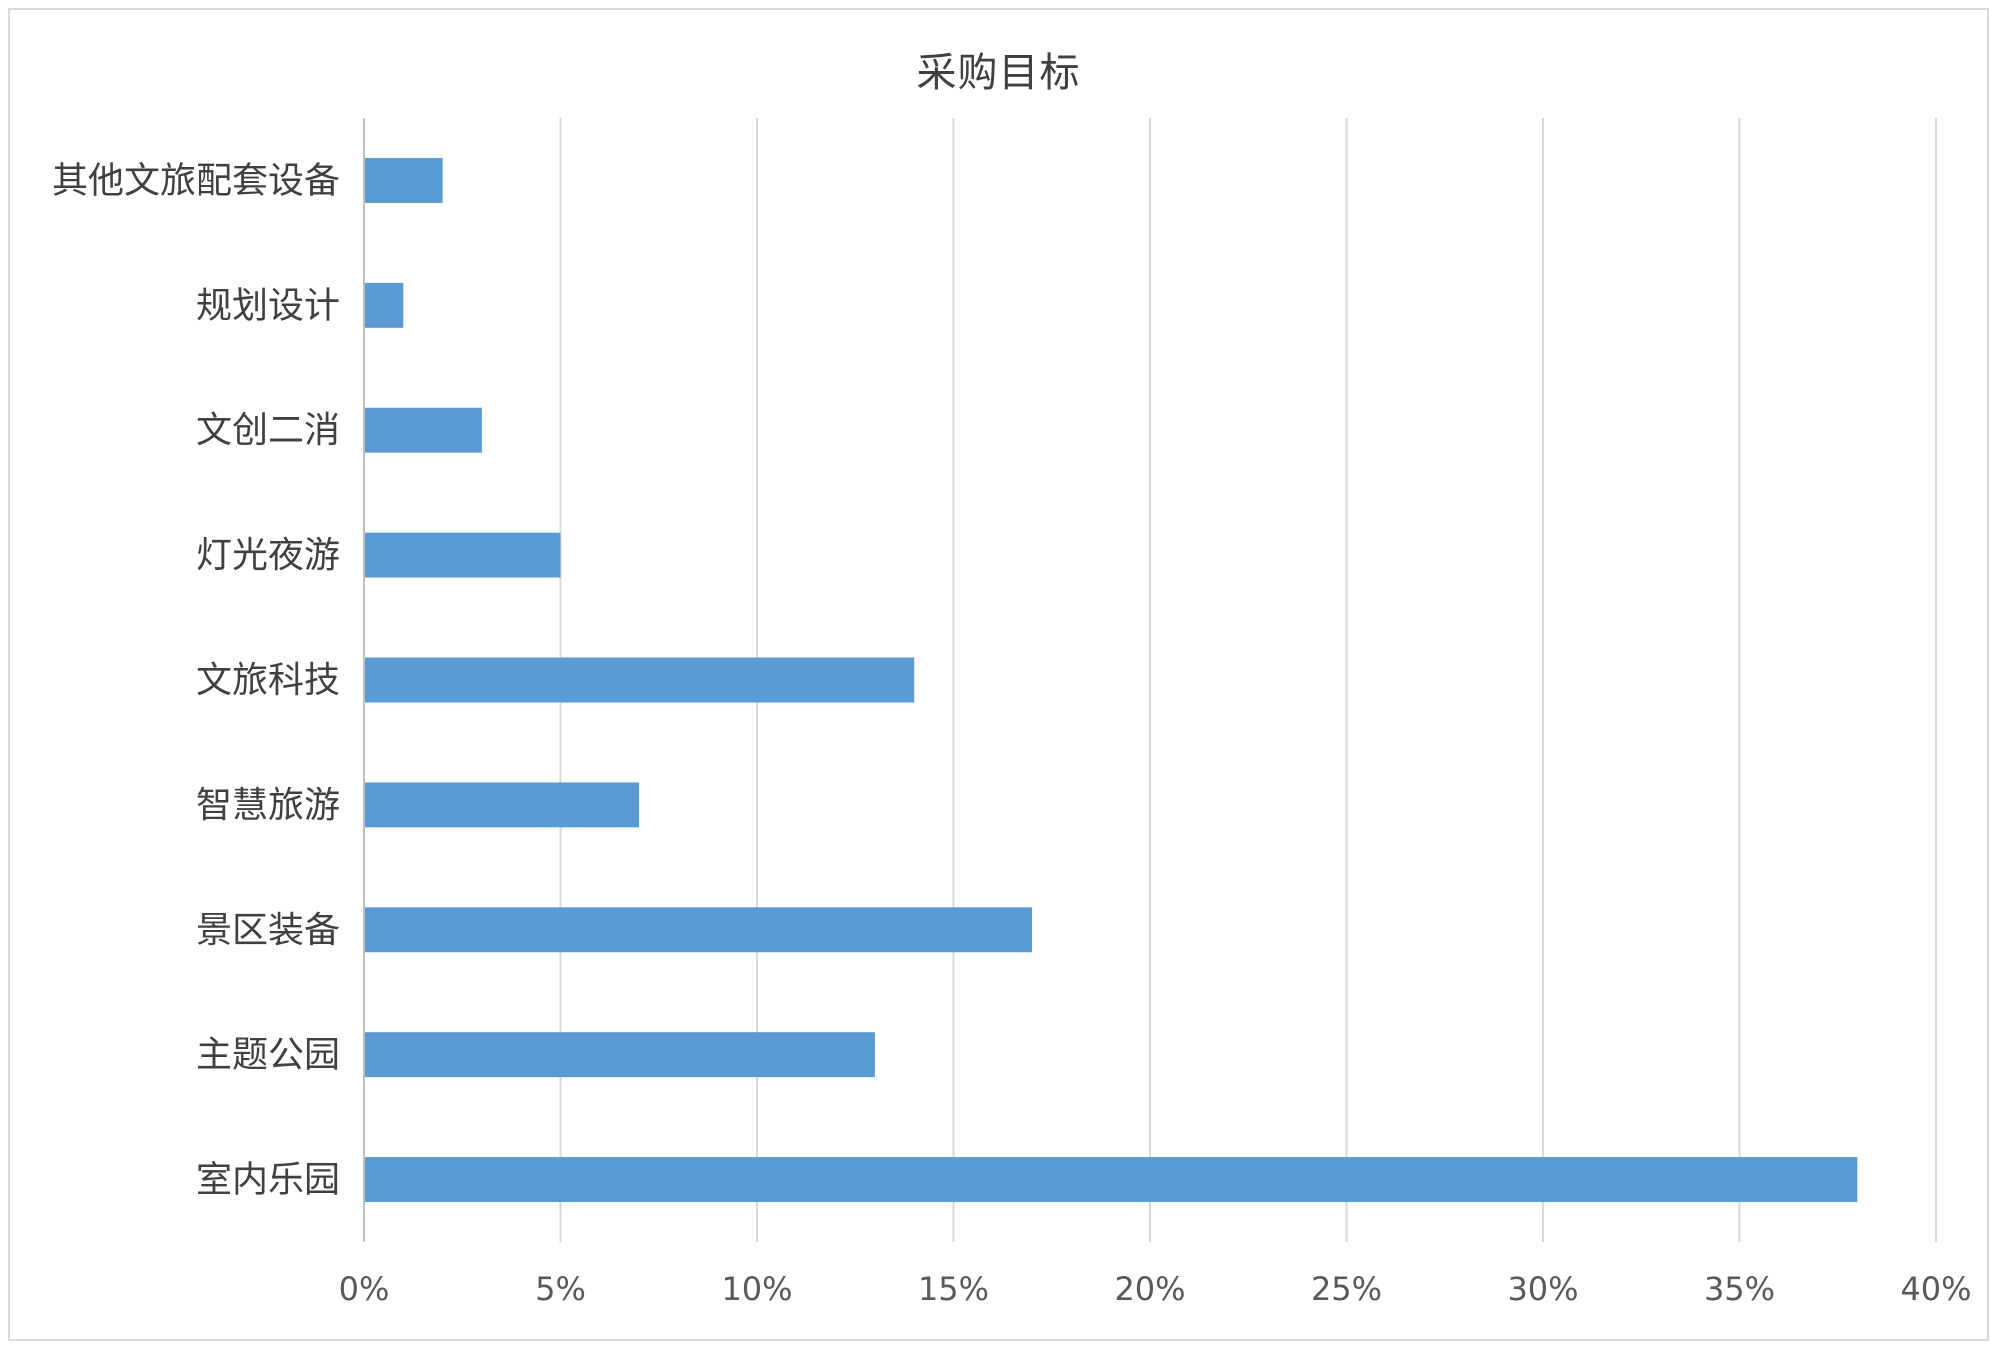  I want to click on category-label: 其他文旅配套设备, so click(196, 180).